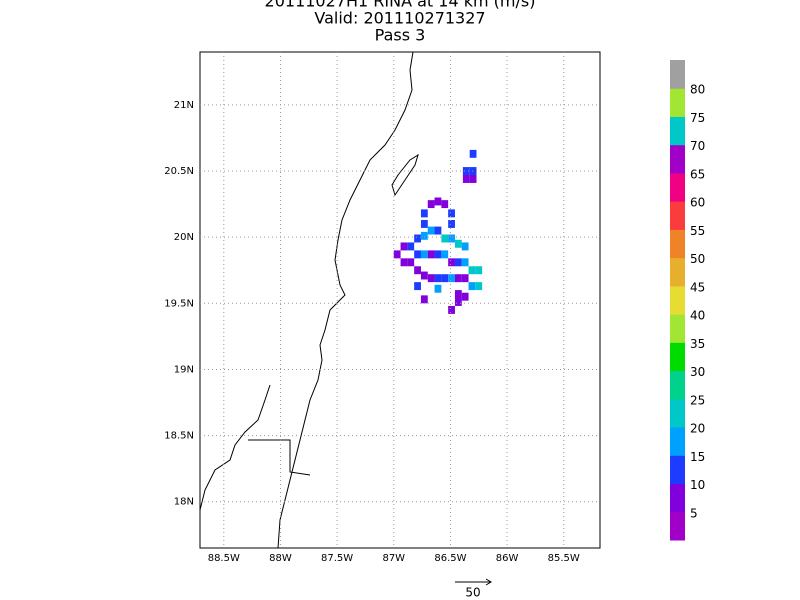  Describe the element at coordinates (184, 105) in the screenshot. I see `y-tick-label: 21N` at that location.